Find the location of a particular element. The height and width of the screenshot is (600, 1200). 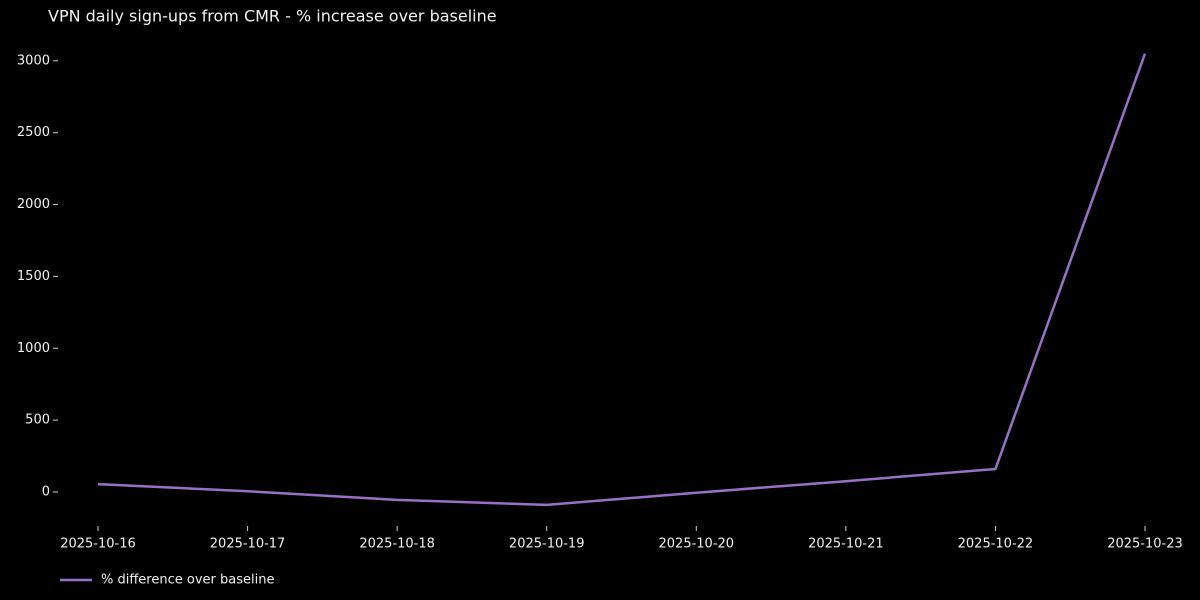

y-tick-label: 2500 is located at coordinates (33, 132).